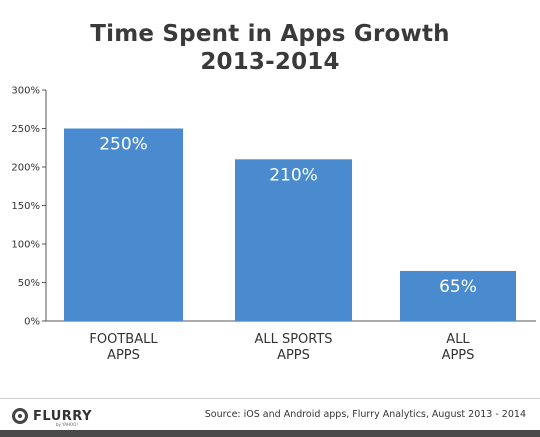 The height and width of the screenshot is (437, 540). Describe the element at coordinates (67, 424) in the screenshot. I see `flurry-logo-subtext: by YAHOO!` at that location.